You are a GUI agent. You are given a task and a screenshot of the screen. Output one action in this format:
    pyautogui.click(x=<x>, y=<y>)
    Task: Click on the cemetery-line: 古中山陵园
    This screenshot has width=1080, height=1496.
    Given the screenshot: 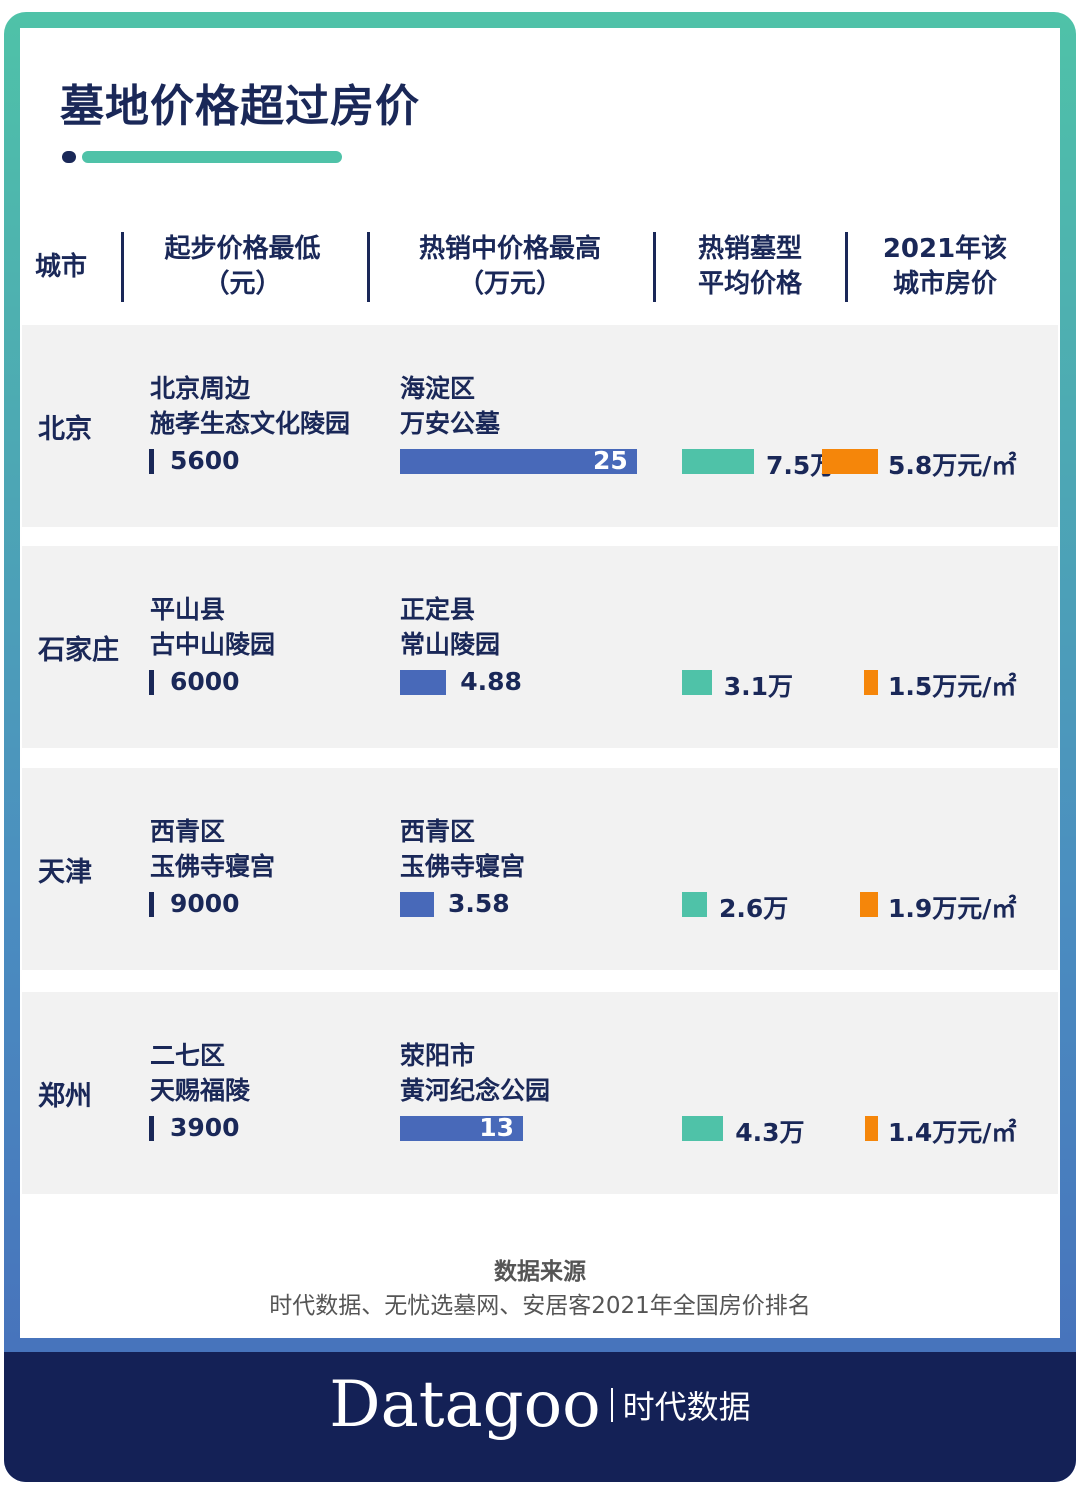 What is the action you would take?
    pyautogui.click(x=213, y=644)
    